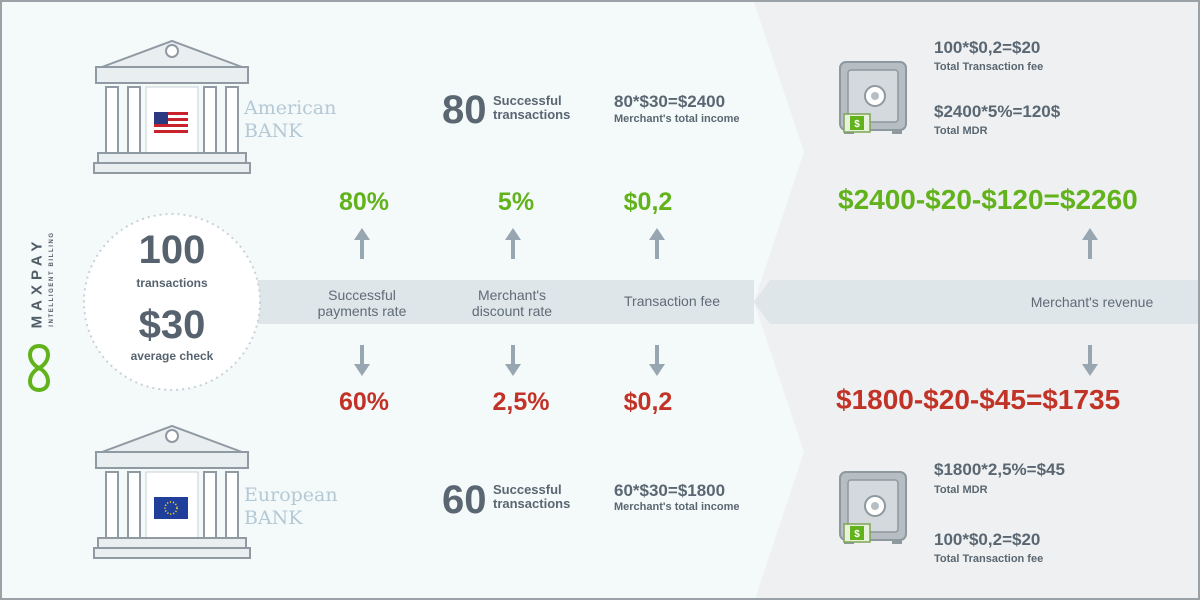 The width and height of the screenshot is (1200, 600). What do you see at coordinates (273, 518) in the screenshot?
I see `european-bank-line2: BANK` at bounding box center [273, 518].